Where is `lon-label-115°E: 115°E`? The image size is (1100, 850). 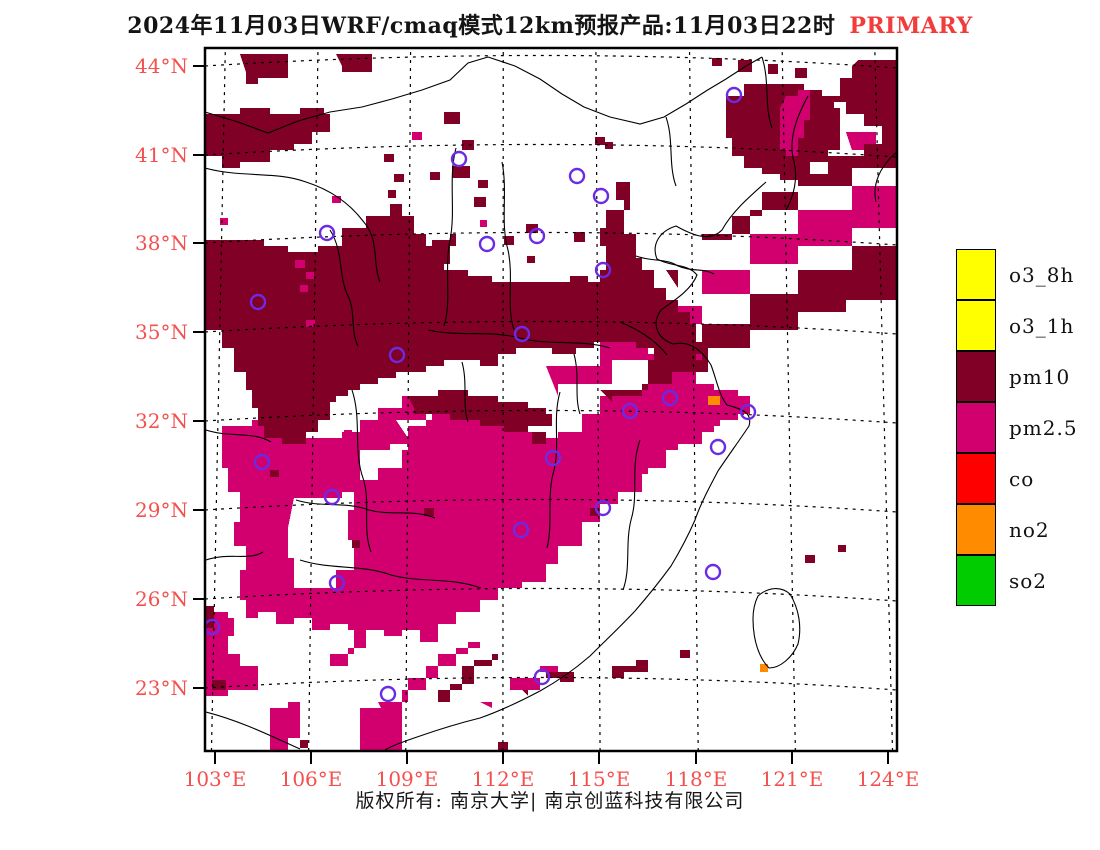
lon-label-115°E: 115°E is located at coordinates (599, 779).